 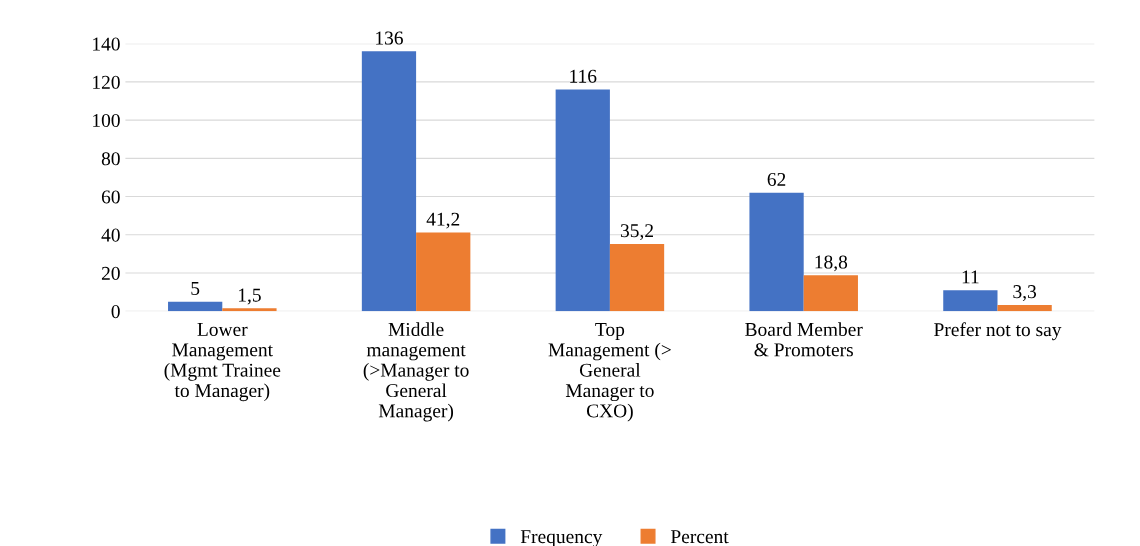 What do you see at coordinates (998, 331) in the screenshot?
I see `x-tick-label: Prefer not to say` at bounding box center [998, 331].